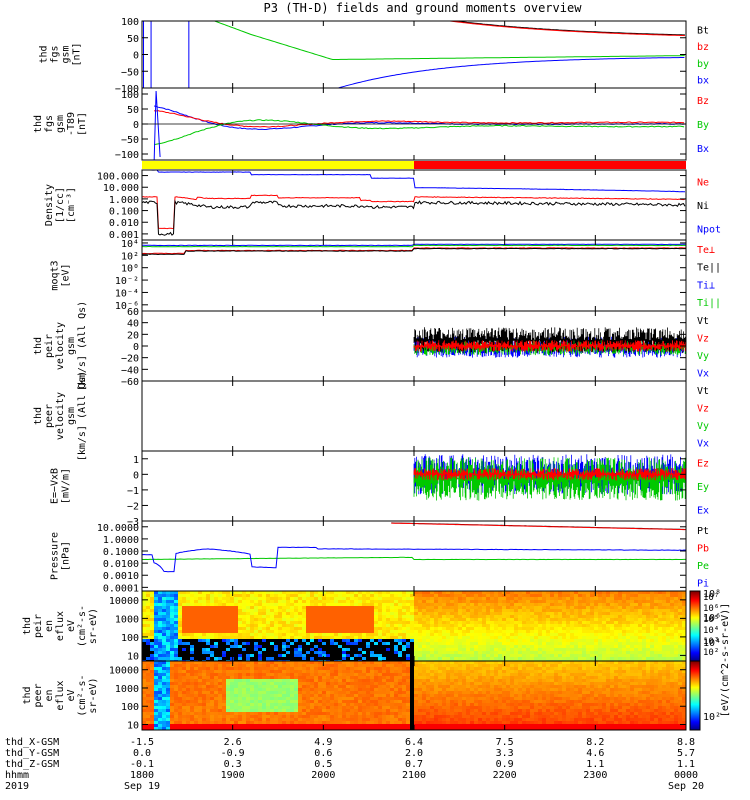  I want to click on y-label-line: -T89, so click(71, 124).